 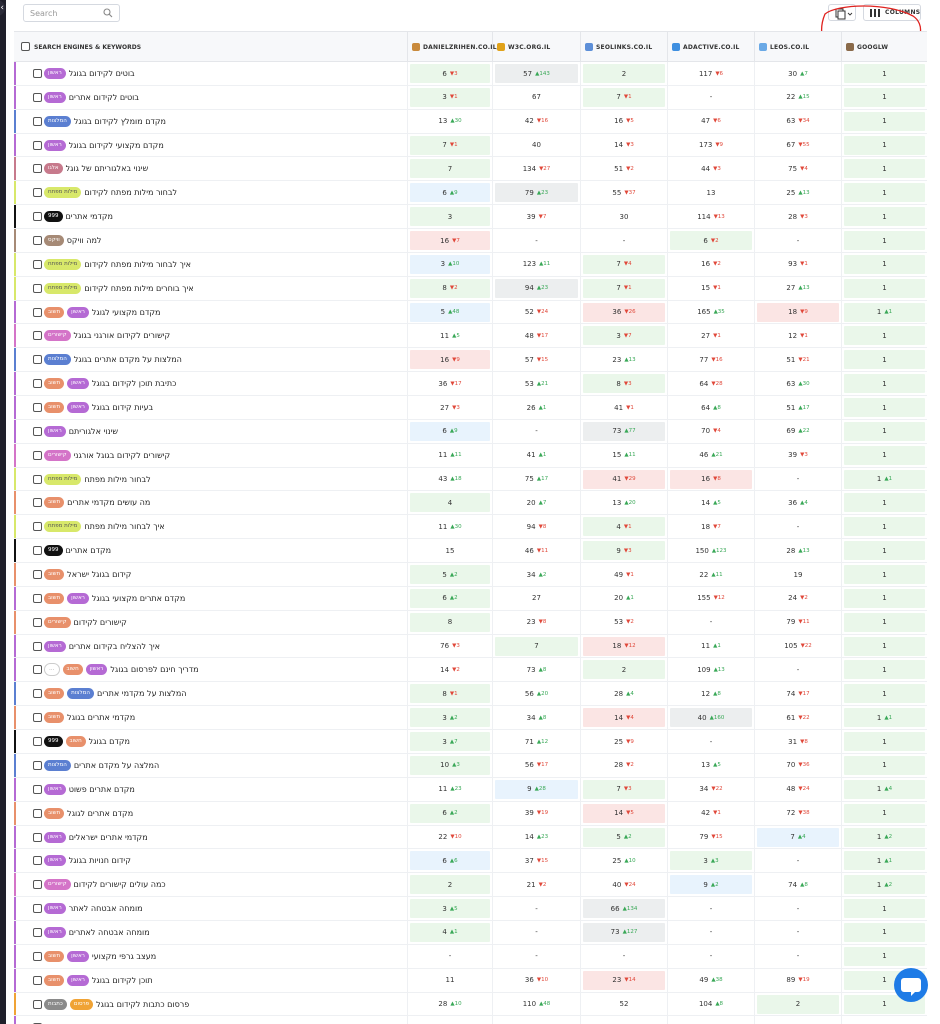 What do you see at coordinates (536, 551) in the screenshot?
I see `rank-cell: 46 ▼11` at bounding box center [536, 551].